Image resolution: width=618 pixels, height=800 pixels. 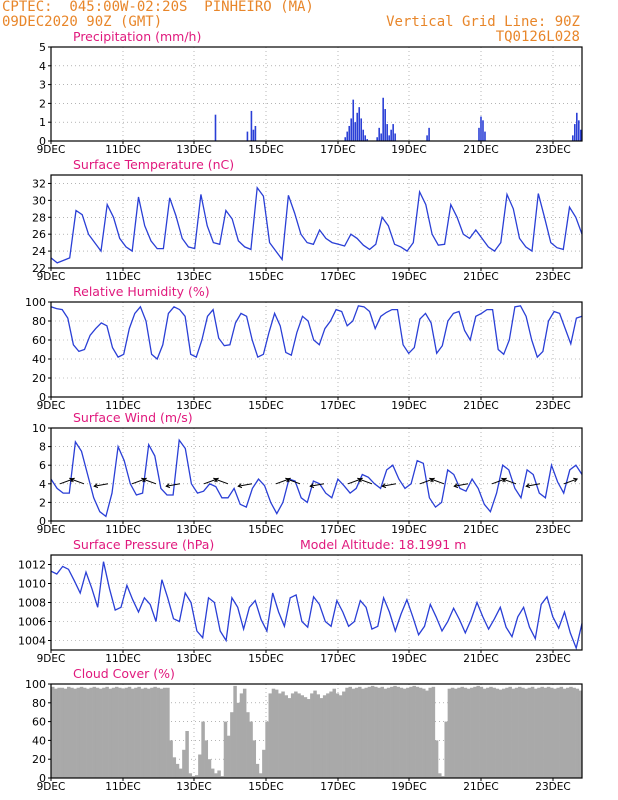 What do you see at coordinates (42, 66) in the screenshot?
I see `y-tick-label: 4` at bounding box center [42, 66].